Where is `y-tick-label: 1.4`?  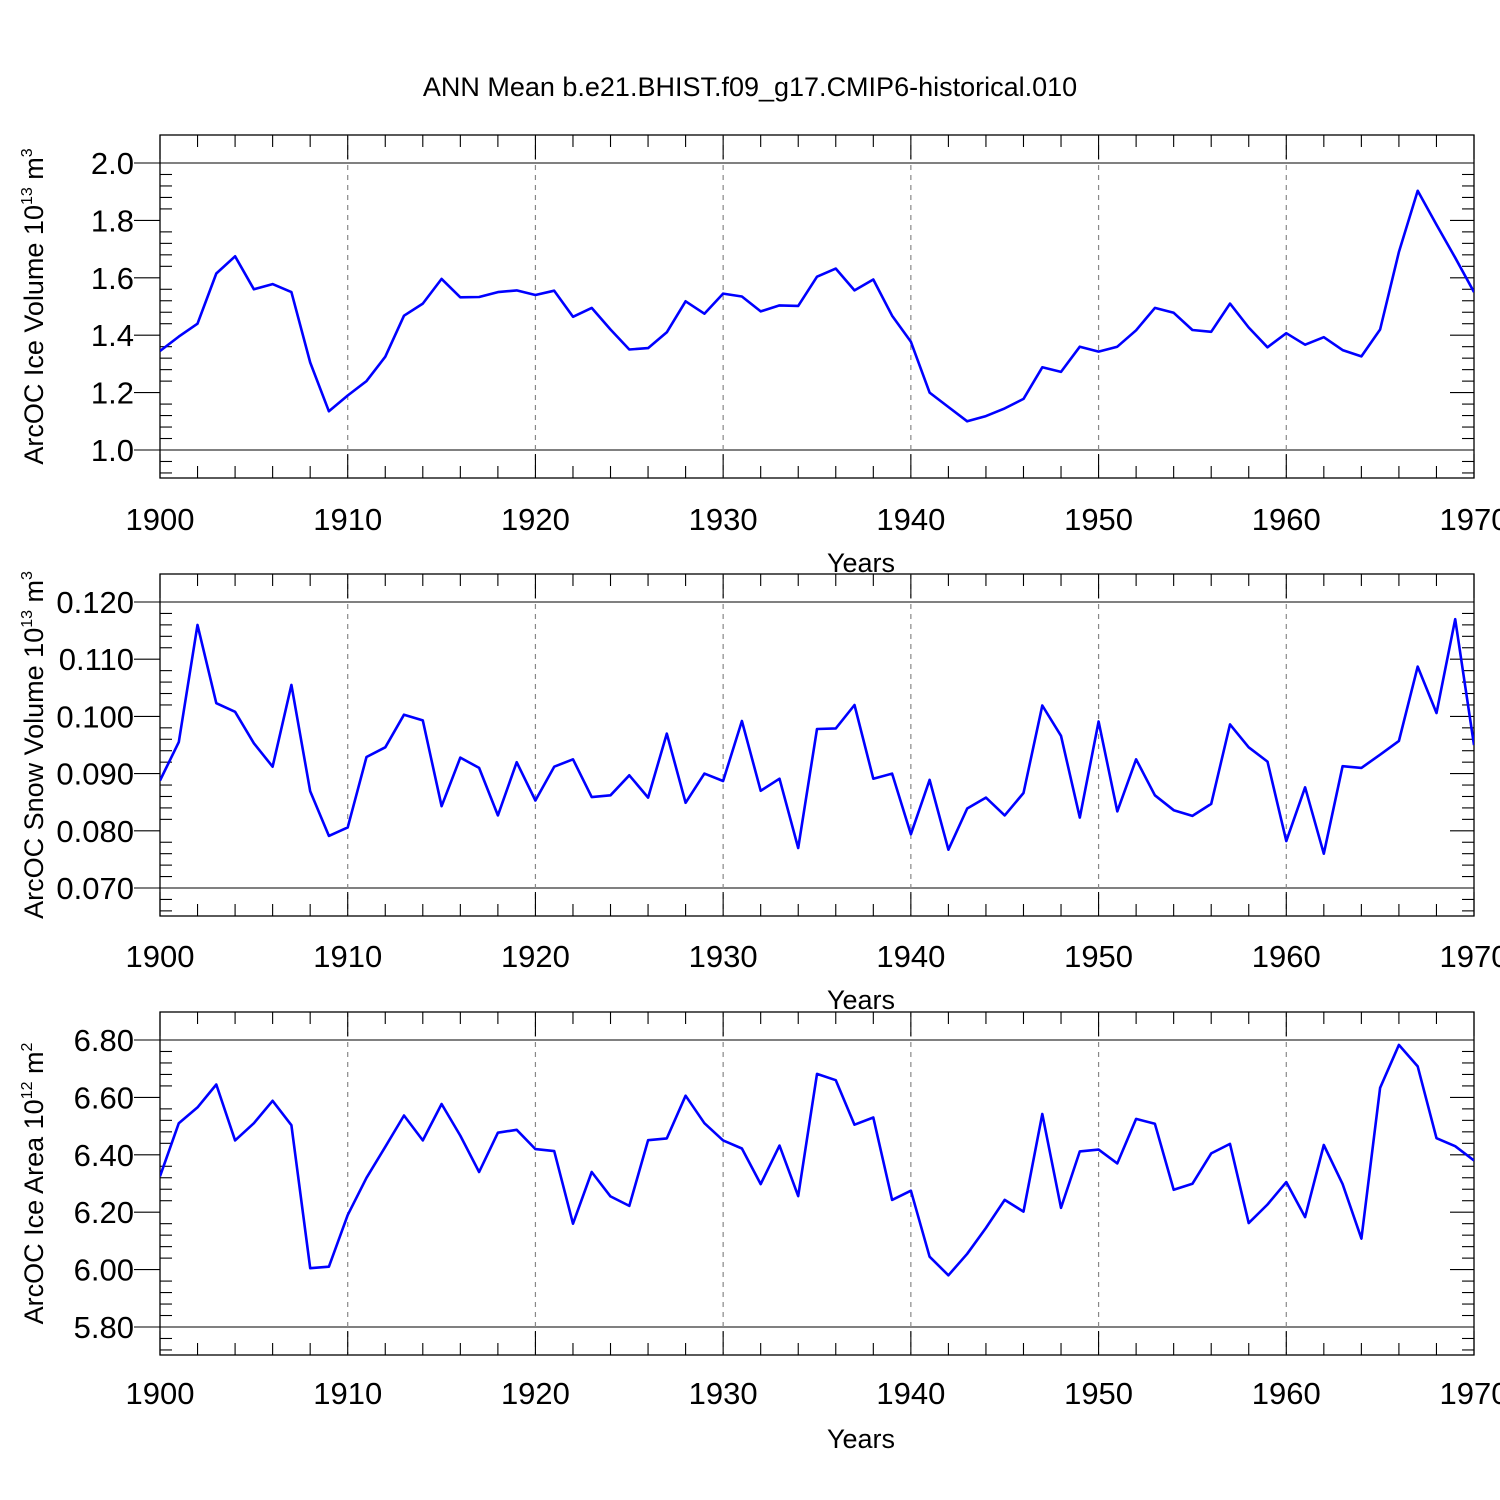
y-tick-label: 1.4 is located at coordinates (112, 335).